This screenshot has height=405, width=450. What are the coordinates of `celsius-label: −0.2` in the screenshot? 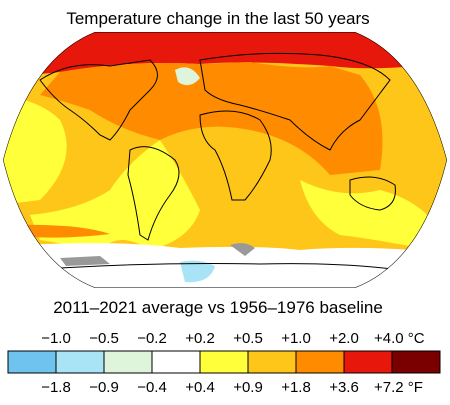 It's located at (152, 338).